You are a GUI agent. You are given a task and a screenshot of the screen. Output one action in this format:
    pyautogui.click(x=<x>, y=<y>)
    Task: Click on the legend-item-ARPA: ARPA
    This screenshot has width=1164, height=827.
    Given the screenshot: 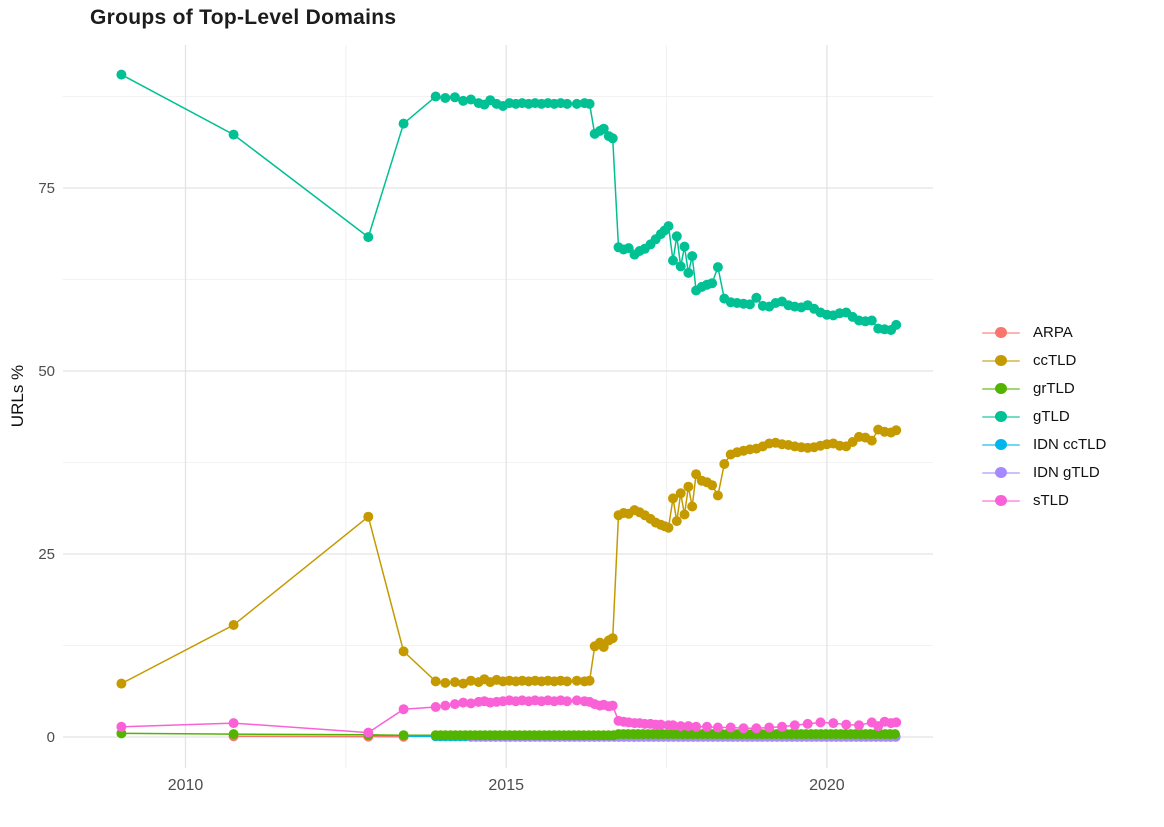 What is the action you would take?
    pyautogui.click(x=1044, y=332)
    